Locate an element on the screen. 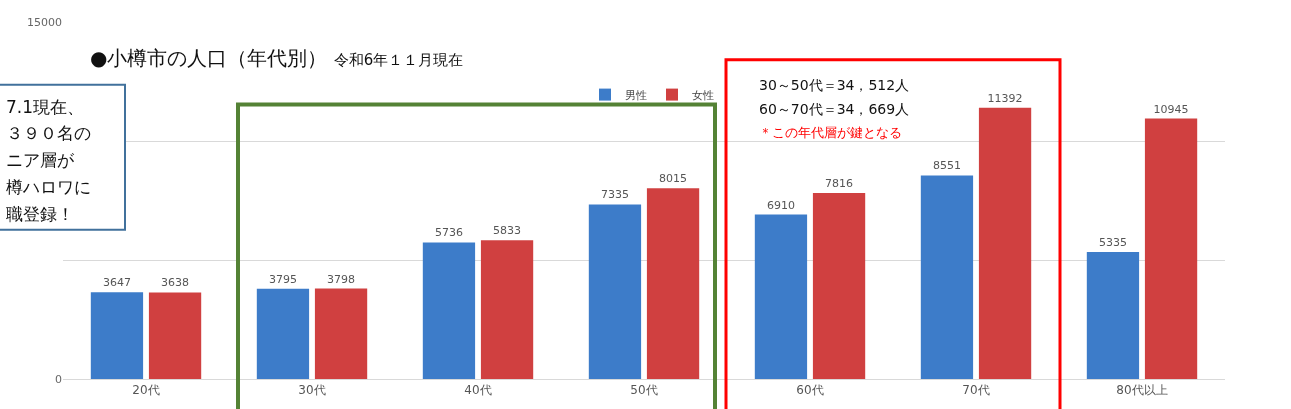 This screenshot has width=1291, height=409. data-label: 3798 is located at coordinates (341, 279).